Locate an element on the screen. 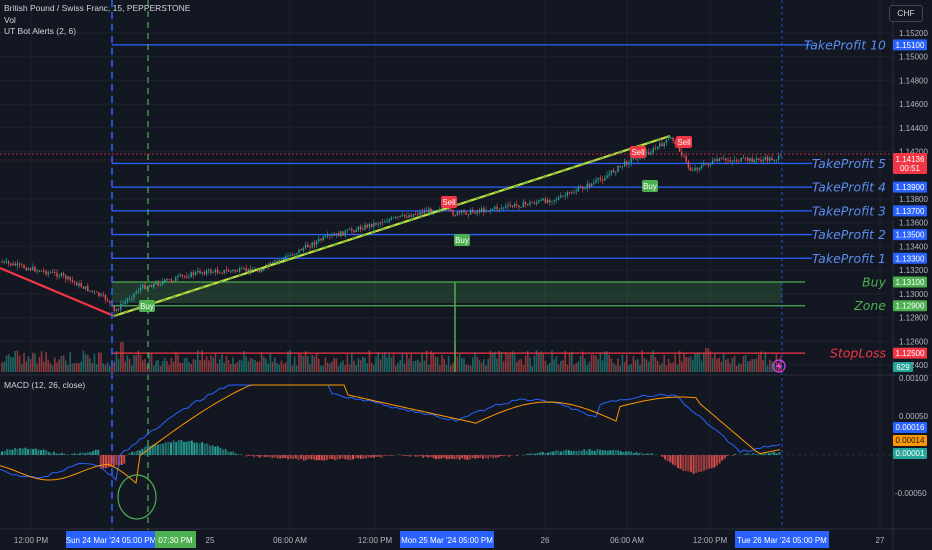 This screenshot has height=550, width=932. level-label: TakeProfit 5 is located at coordinates (849, 163).